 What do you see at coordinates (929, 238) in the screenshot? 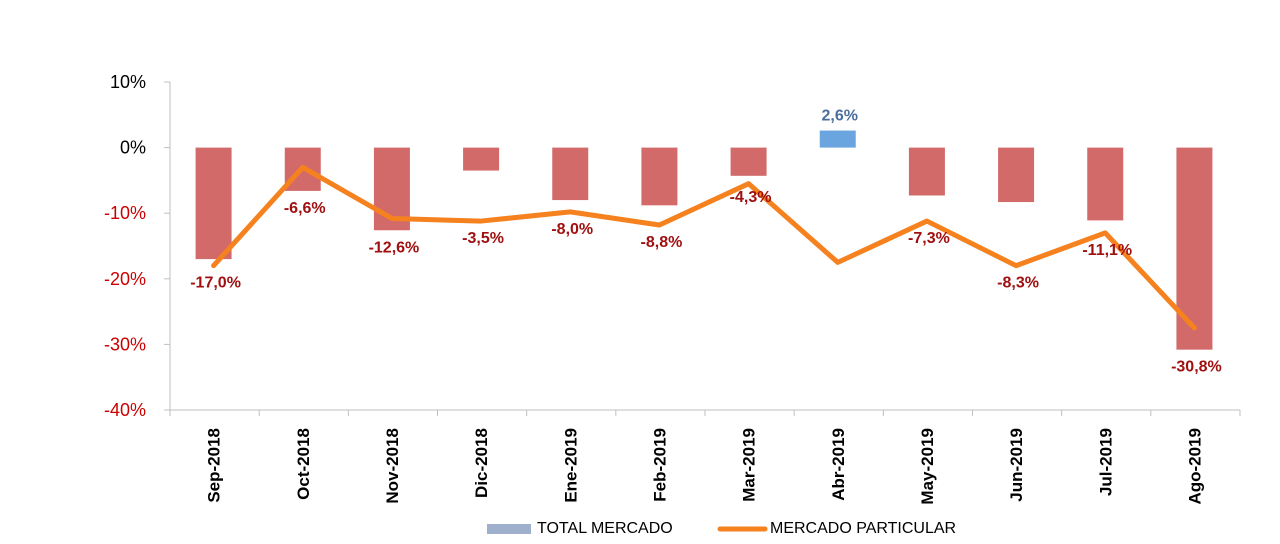
I see `data-label-may-2019: -7,3%` at bounding box center [929, 238].